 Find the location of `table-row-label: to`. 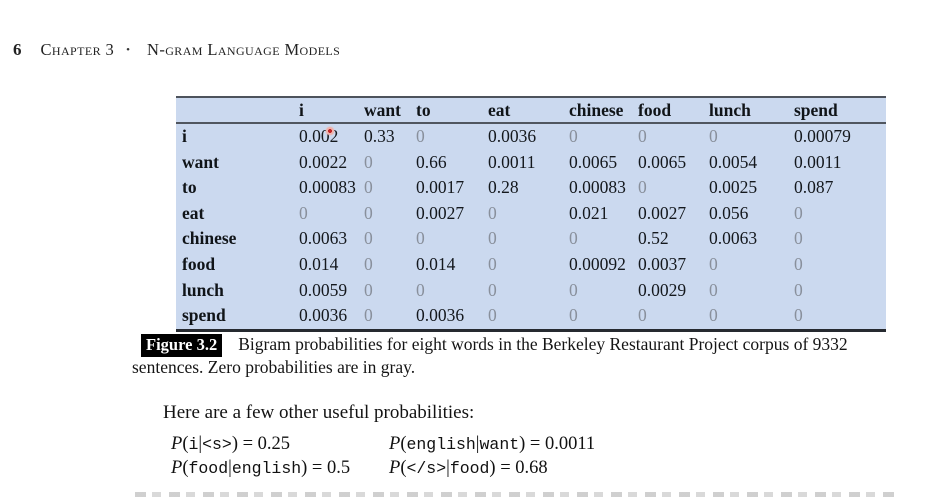

table-row-label: to is located at coordinates (189, 187).